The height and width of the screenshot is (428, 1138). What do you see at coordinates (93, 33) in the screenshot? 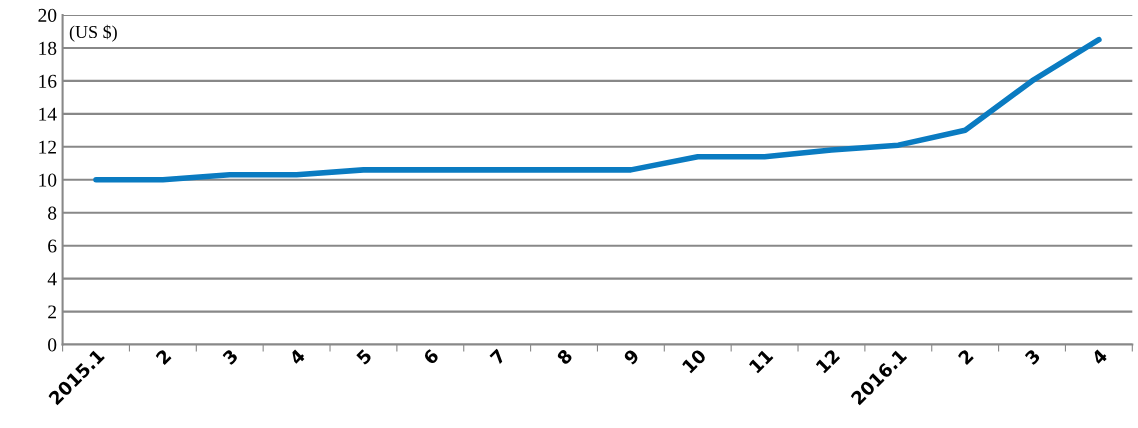
I see `annotation: (US $)` at bounding box center [93, 33].